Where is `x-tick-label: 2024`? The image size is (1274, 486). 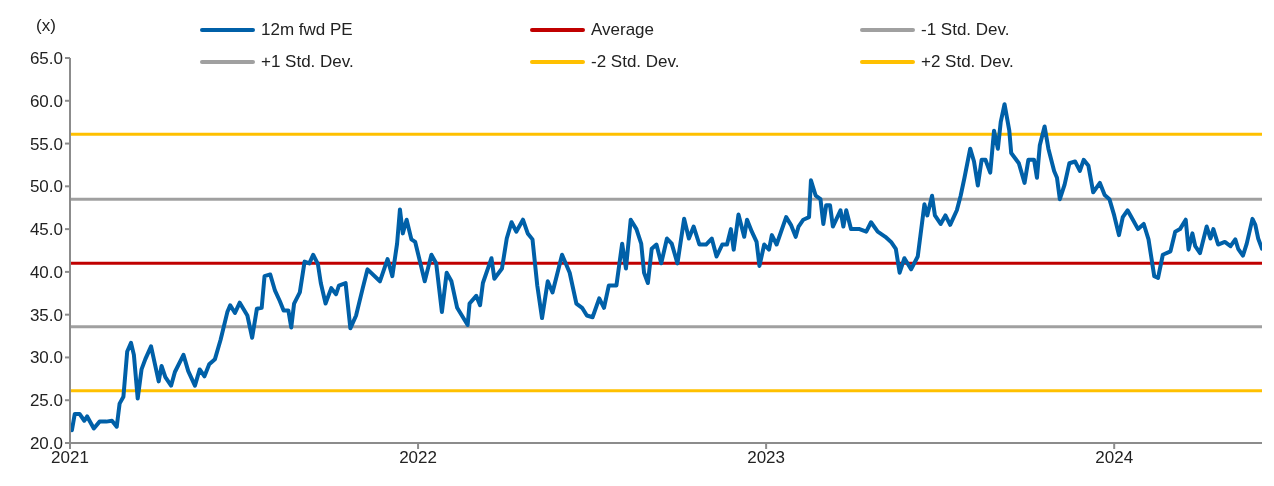
x-tick-label: 2024 is located at coordinates (1114, 458).